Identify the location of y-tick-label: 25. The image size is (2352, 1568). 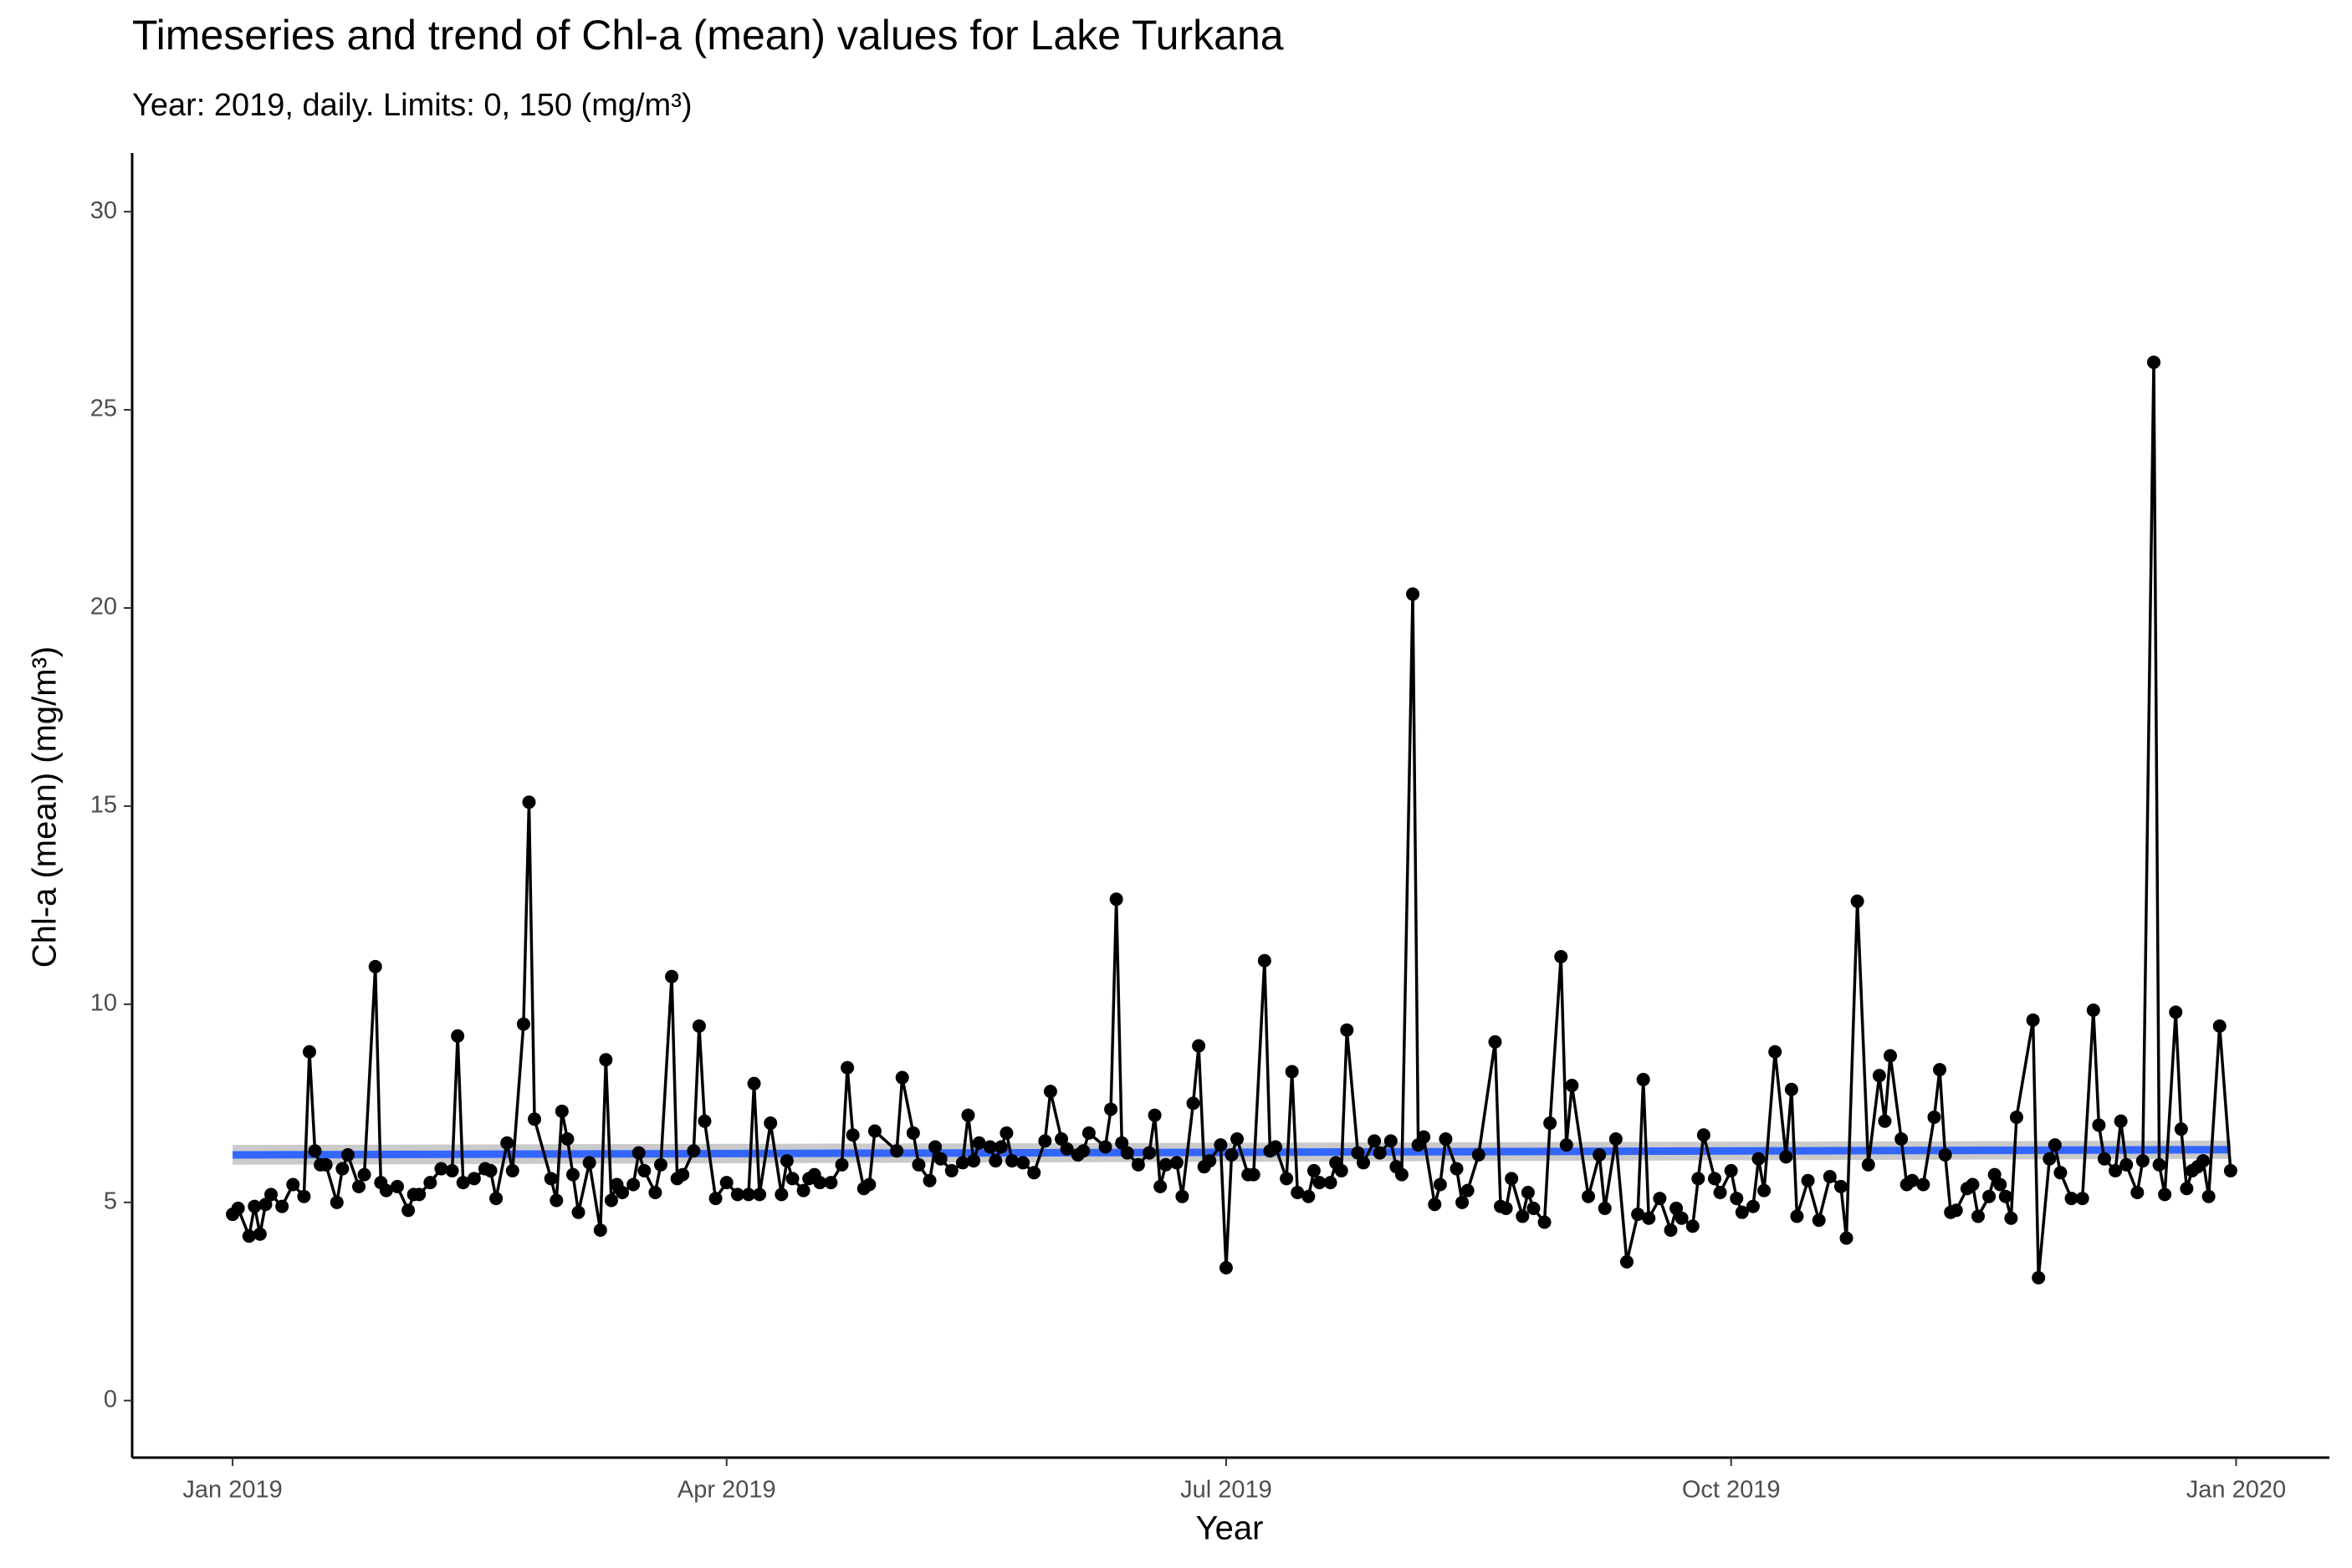
(103, 409).